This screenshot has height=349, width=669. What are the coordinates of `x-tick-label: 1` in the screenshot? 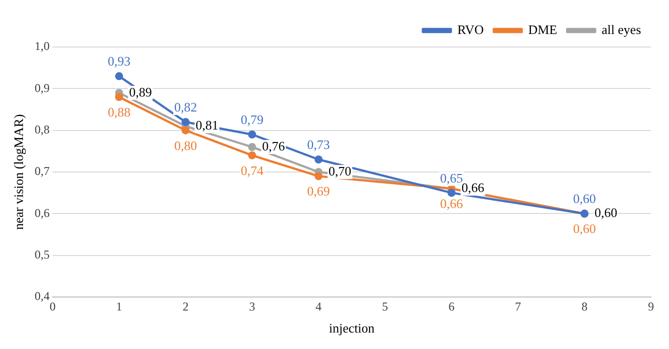 It's located at (119, 306).